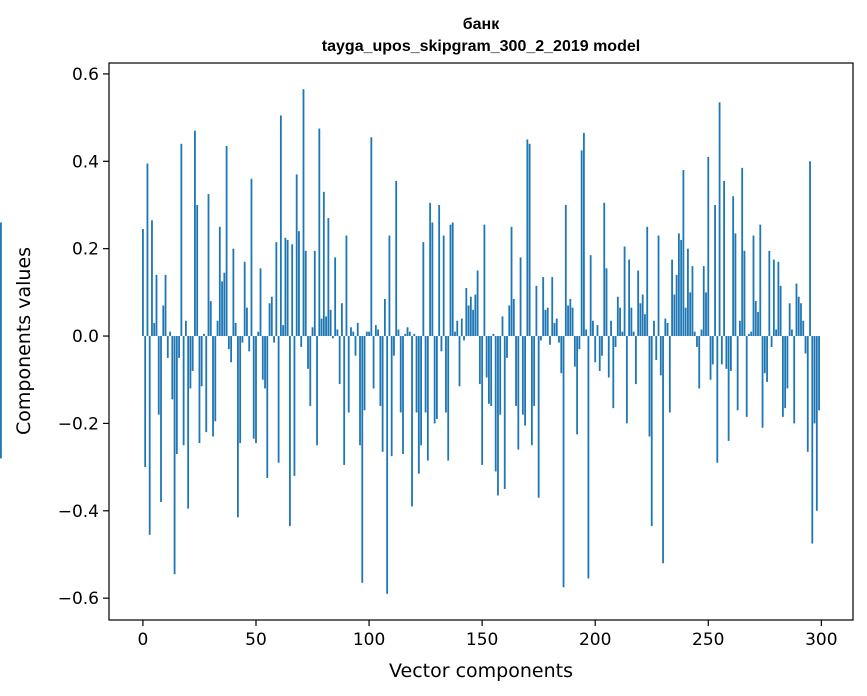  I want to click on y-tick-label: 0.0, so click(85, 337).